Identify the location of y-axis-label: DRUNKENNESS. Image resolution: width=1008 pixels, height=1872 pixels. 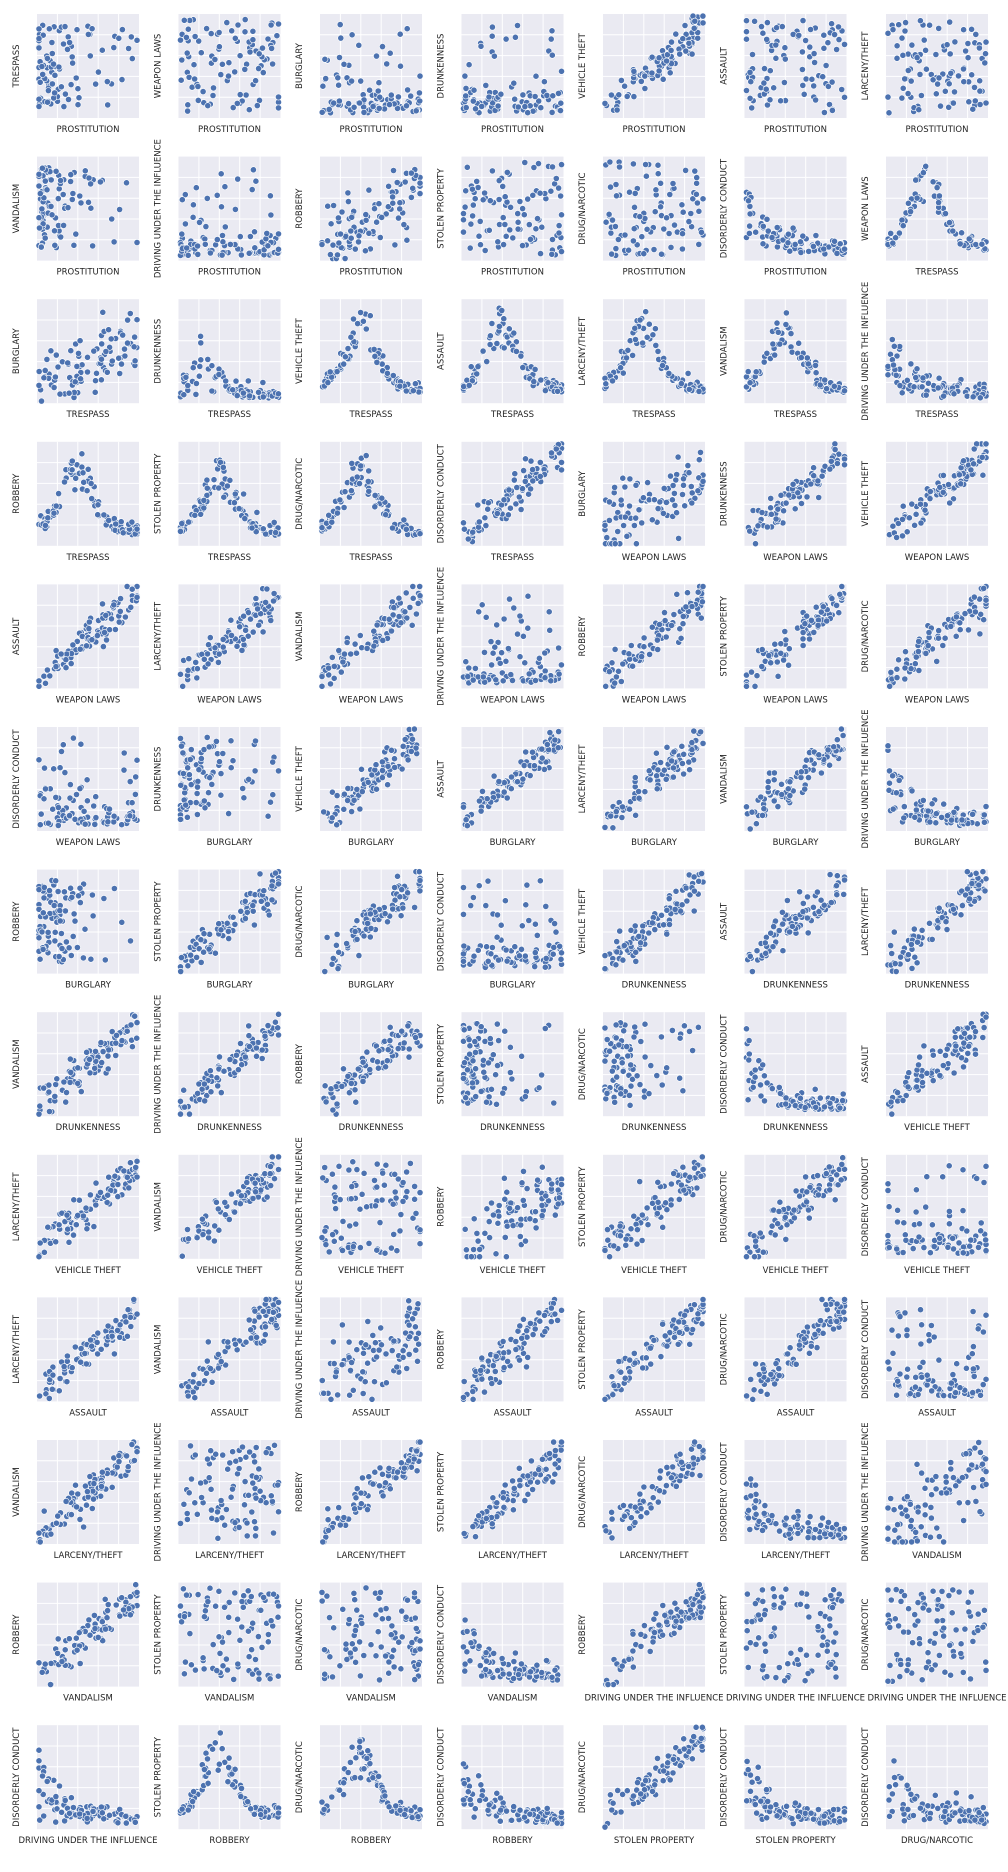
(442, 66).